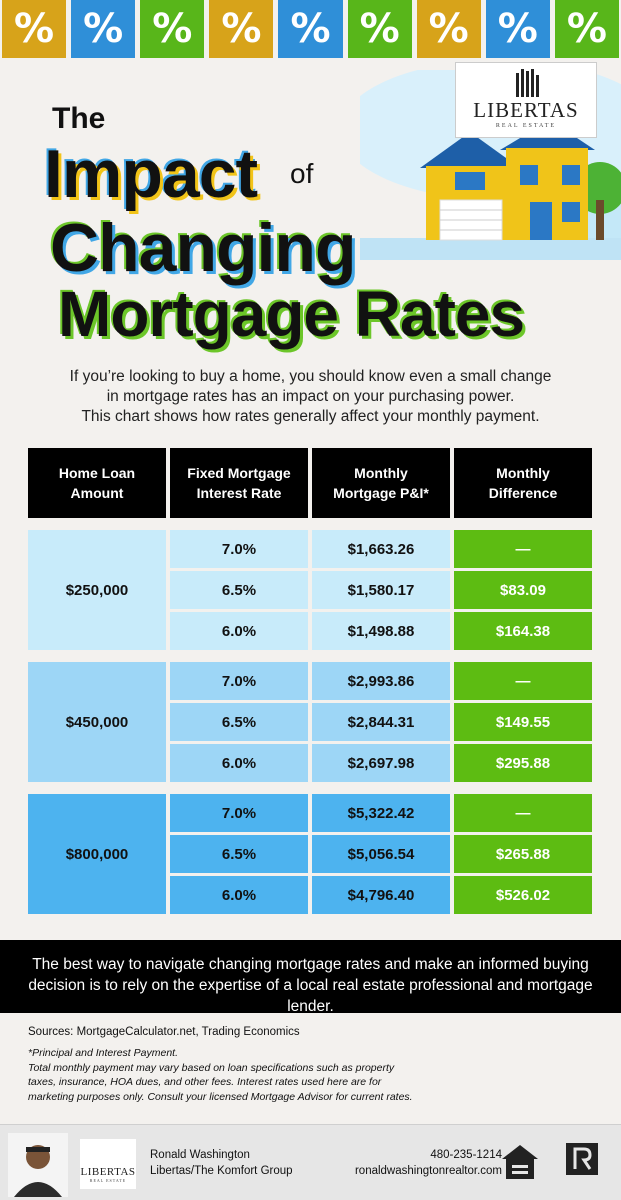 The image size is (621, 1200). What do you see at coordinates (151, 174) in the screenshot?
I see `headline-impact: Impact` at bounding box center [151, 174].